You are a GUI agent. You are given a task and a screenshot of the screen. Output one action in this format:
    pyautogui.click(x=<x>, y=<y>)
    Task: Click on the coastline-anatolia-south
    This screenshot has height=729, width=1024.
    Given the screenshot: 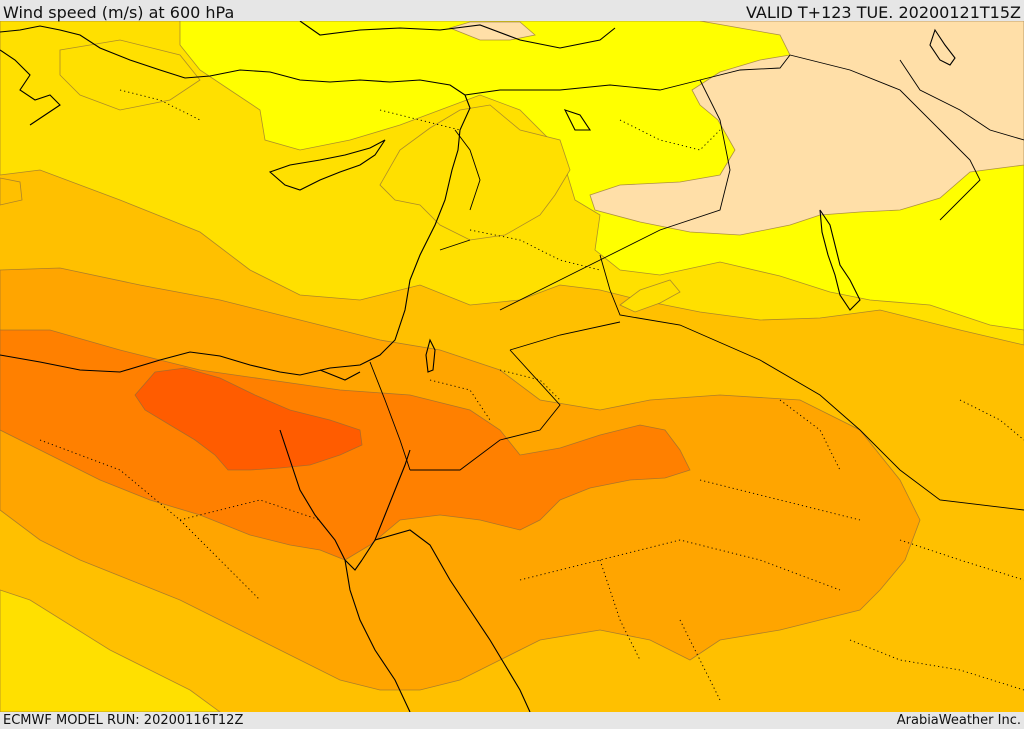 What is the action you would take?
    pyautogui.click(x=233, y=60)
    